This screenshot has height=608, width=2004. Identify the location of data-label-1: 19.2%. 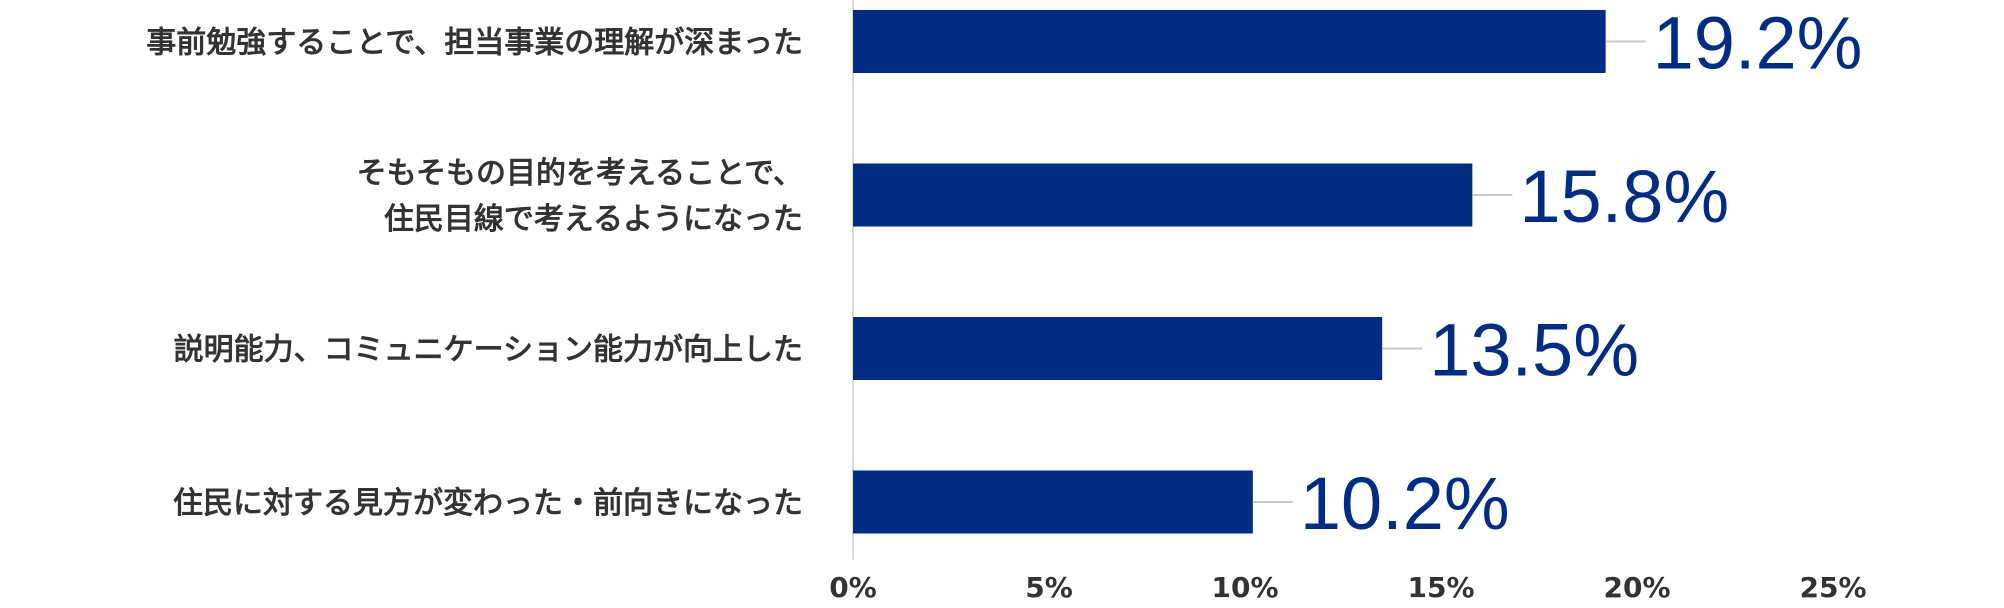
(1758, 43).